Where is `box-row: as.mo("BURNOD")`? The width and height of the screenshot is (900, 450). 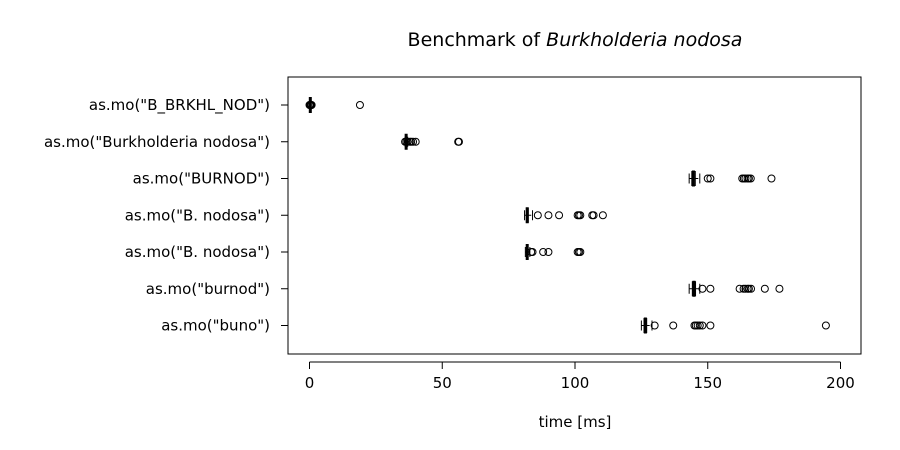
box-row: as.mo("BURNOD") is located at coordinates (454, 179).